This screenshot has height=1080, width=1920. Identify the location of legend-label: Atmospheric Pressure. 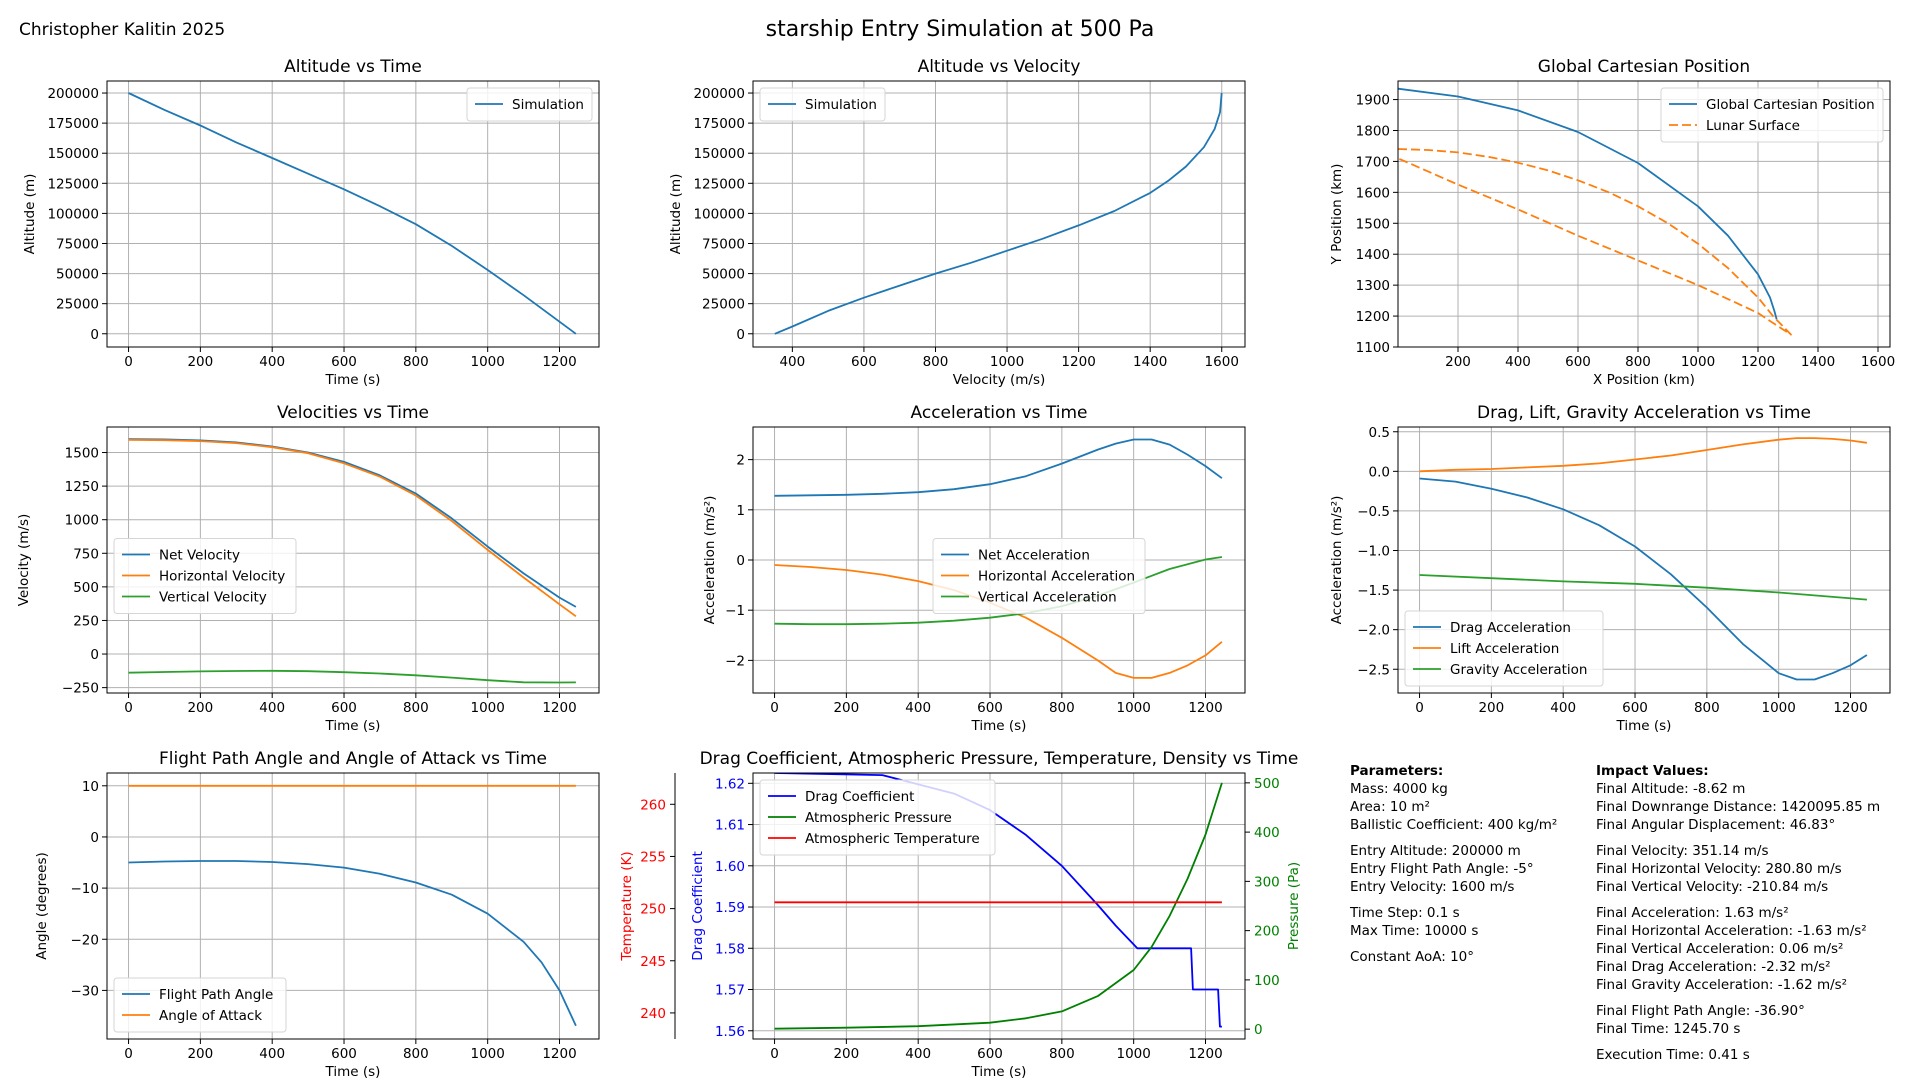
(878, 818).